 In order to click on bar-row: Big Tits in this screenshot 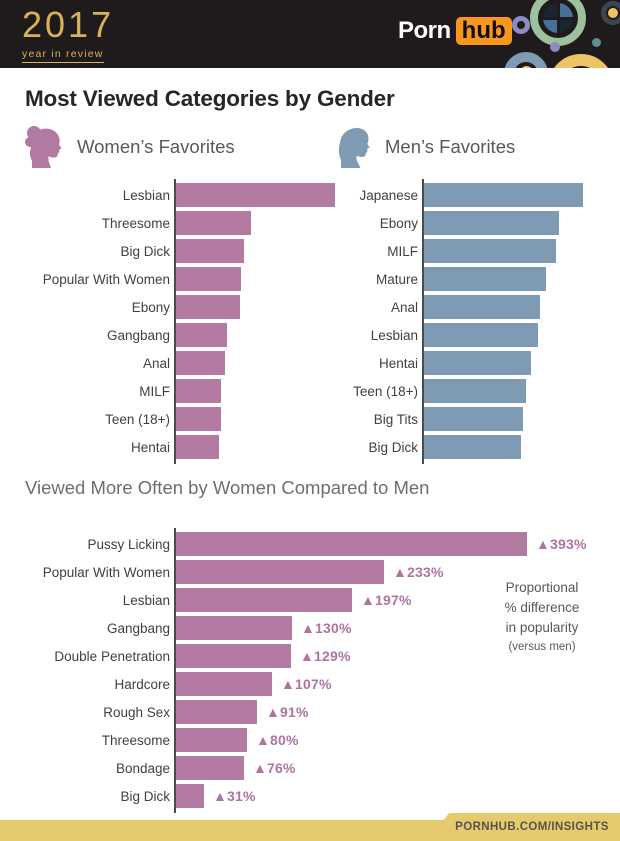, I will do `click(475, 419)`.